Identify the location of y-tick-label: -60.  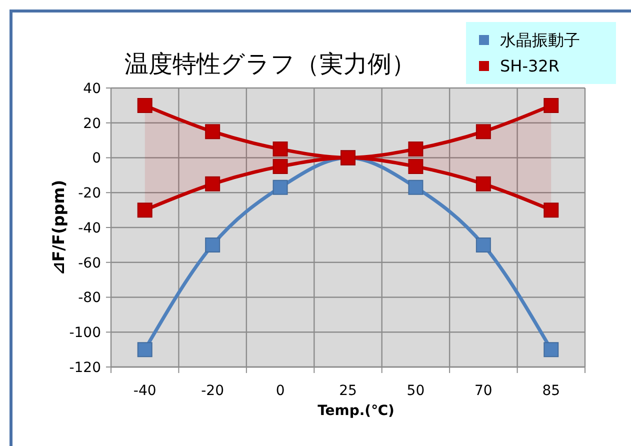
(89, 263).